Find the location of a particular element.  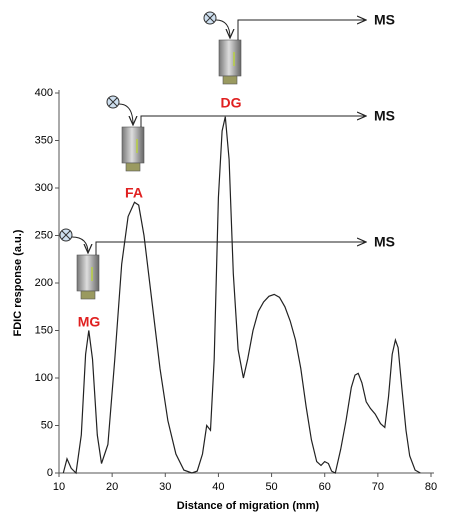

x-tick-label: 60 is located at coordinates (325, 487).